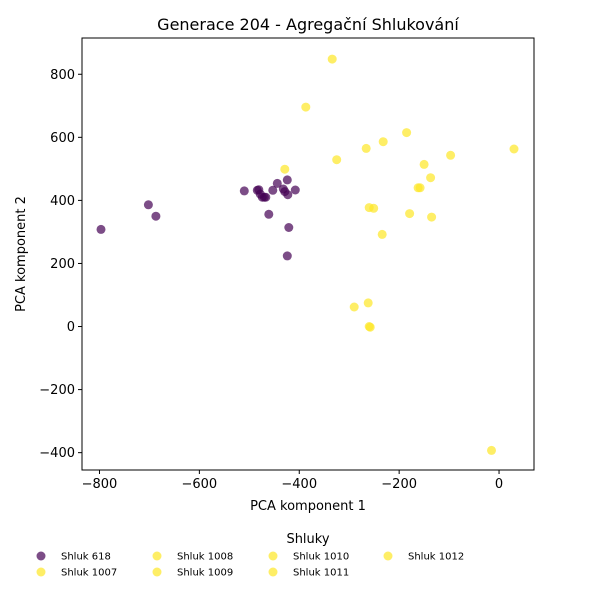  Describe the element at coordinates (499, 484) in the screenshot. I see `x-tick-label: 0` at that location.